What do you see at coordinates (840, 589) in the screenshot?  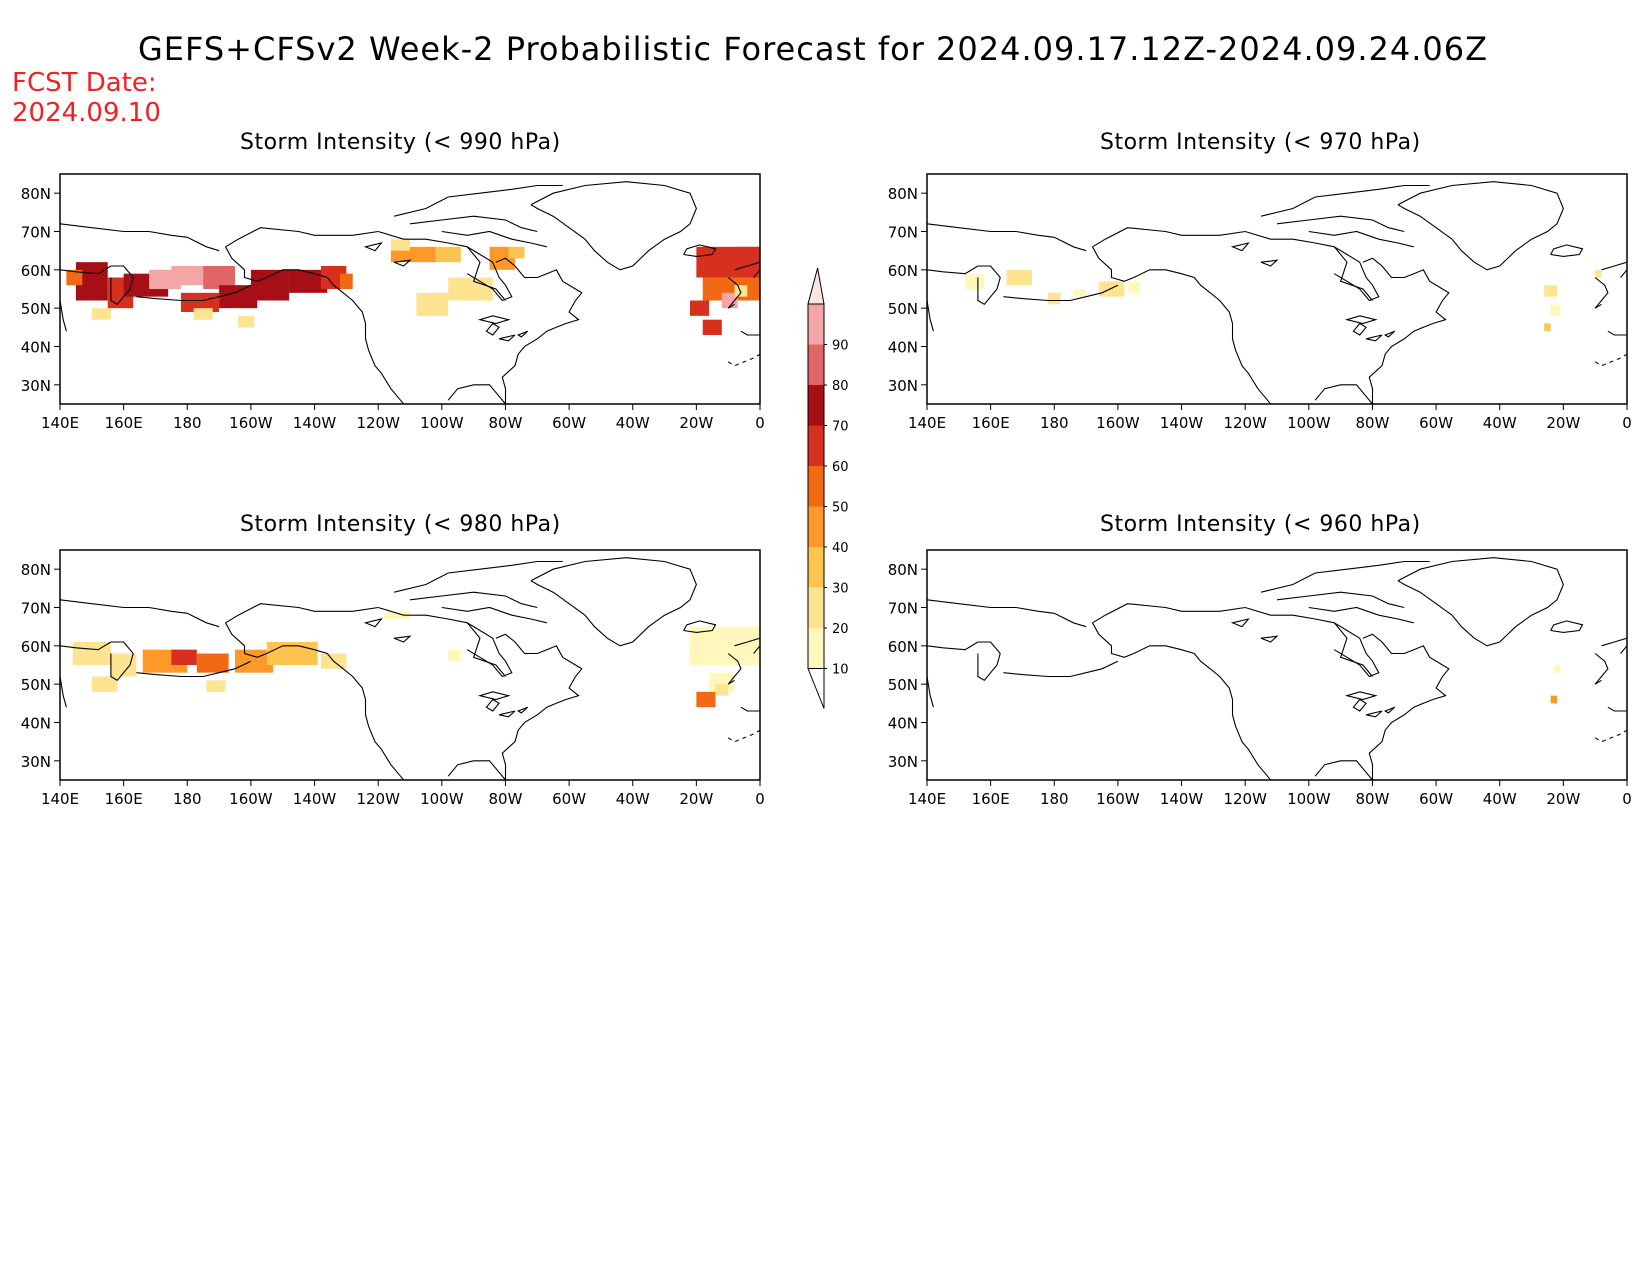 I see `colorbar-label: 30` at bounding box center [840, 589].